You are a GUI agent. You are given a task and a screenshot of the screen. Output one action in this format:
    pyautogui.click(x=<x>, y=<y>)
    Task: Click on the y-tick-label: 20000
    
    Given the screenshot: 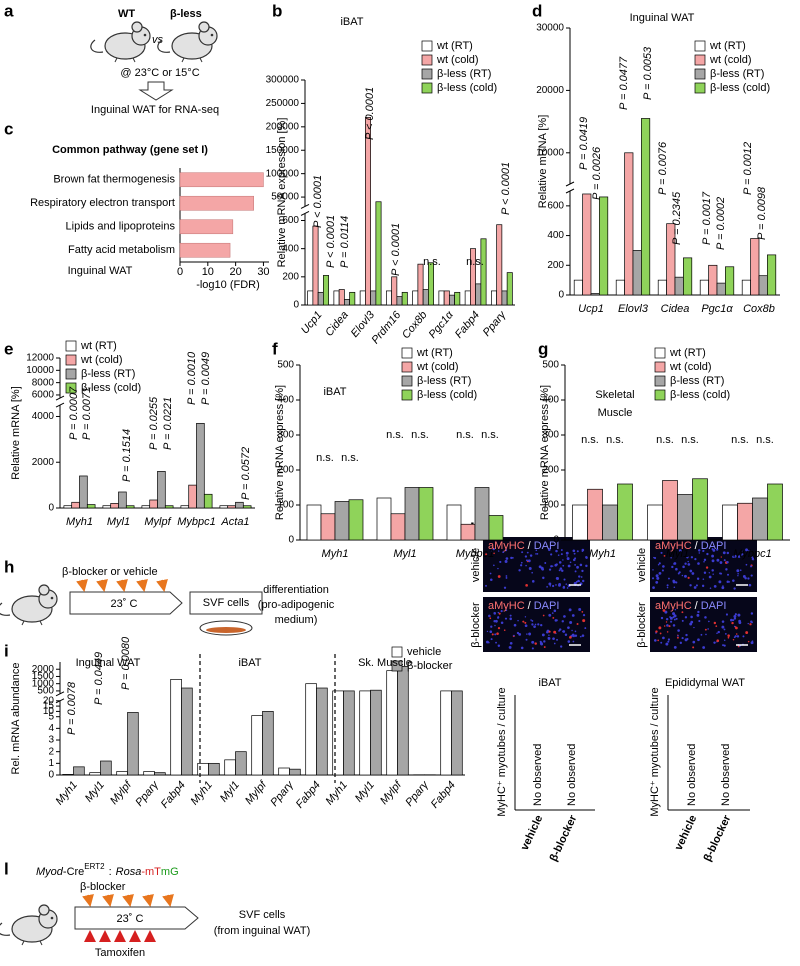 What is the action you would take?
    pyautogui.click(x=550, y=90)
    